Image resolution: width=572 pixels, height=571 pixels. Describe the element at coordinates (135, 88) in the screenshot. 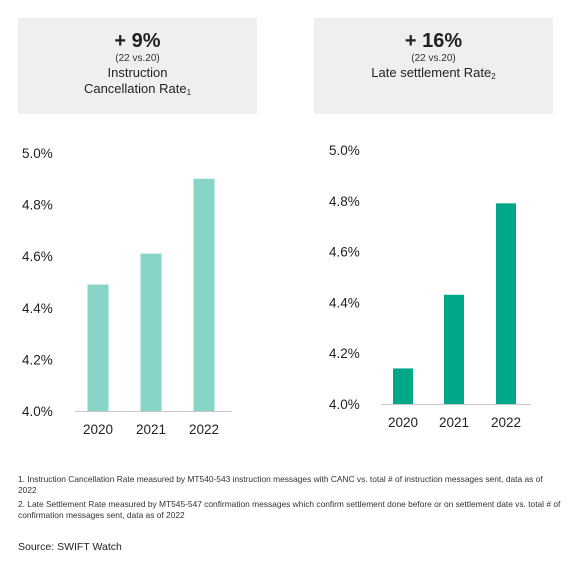

I see `kpi-label-text: Cancellation Rate` at that location.